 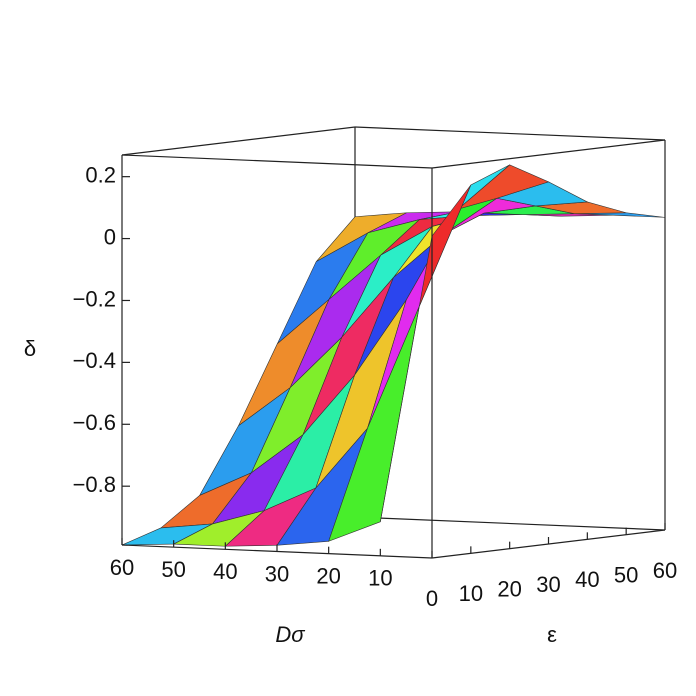 I want to click on x-tick-label: 10, so click(x=380, y=578).